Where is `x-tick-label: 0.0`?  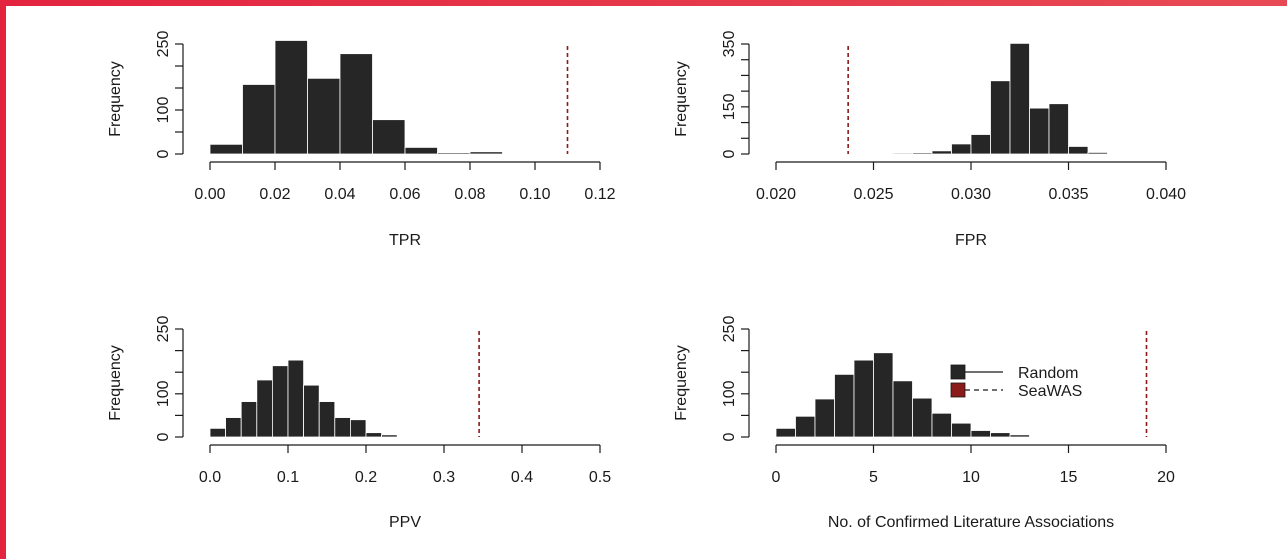
x-tick-label: 0.0 is located at coordinates (210, 477).